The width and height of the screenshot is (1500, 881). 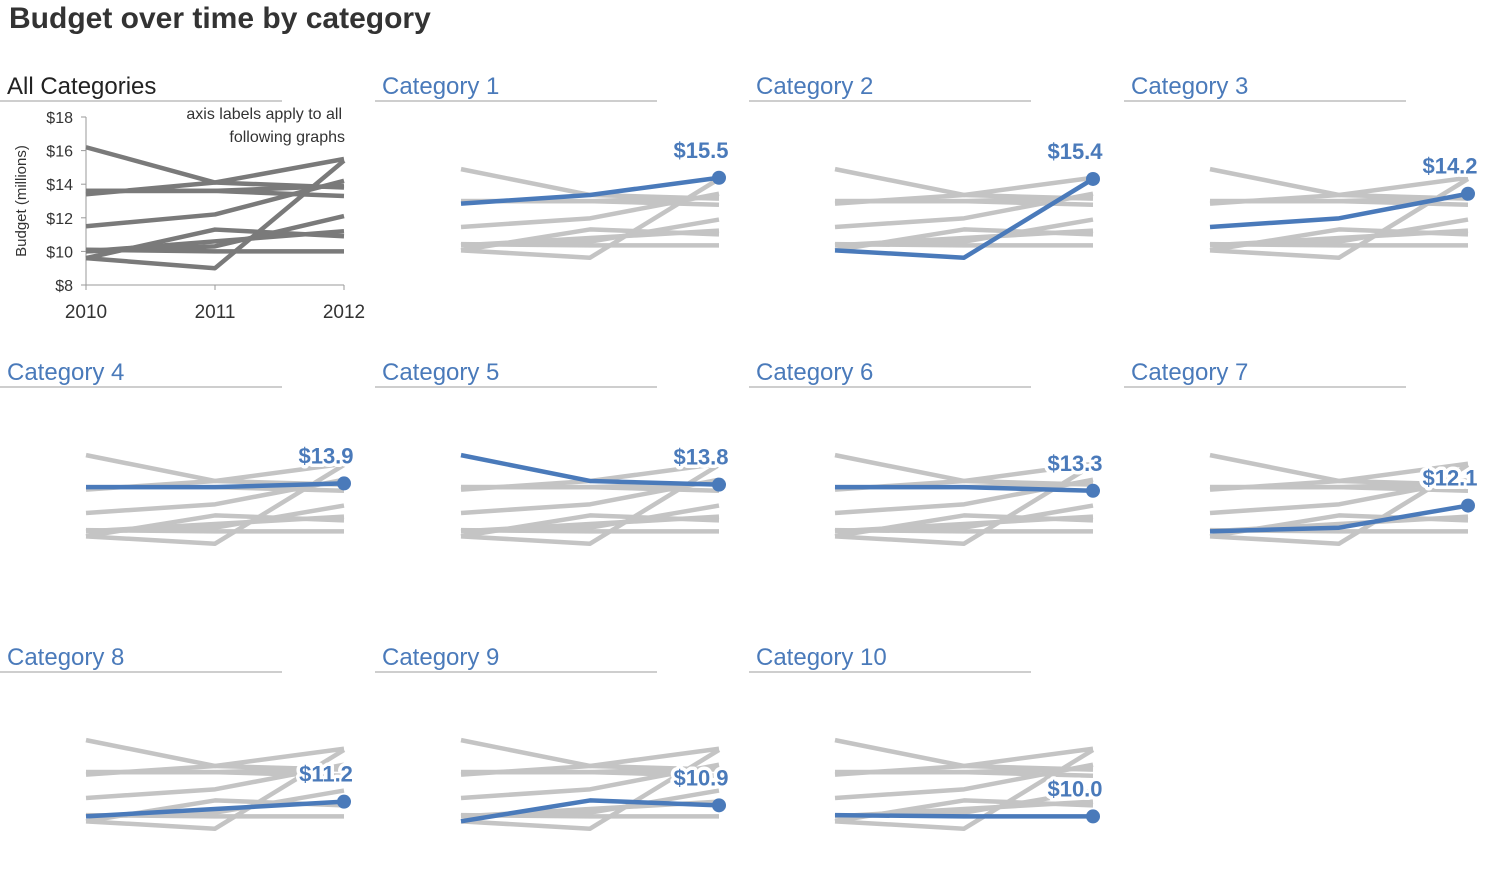 What do you see at coordinates (59, 252) in the screenshot?
I see `y-tick-label: $10` at bounding box center [59, 252].